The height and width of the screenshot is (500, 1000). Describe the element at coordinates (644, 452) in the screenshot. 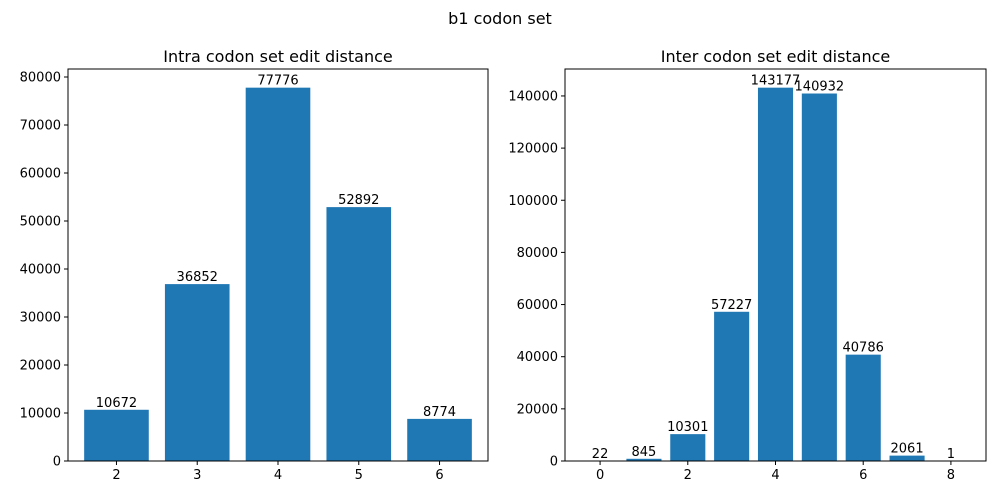

I see `bar-data-label: 845` at that location.